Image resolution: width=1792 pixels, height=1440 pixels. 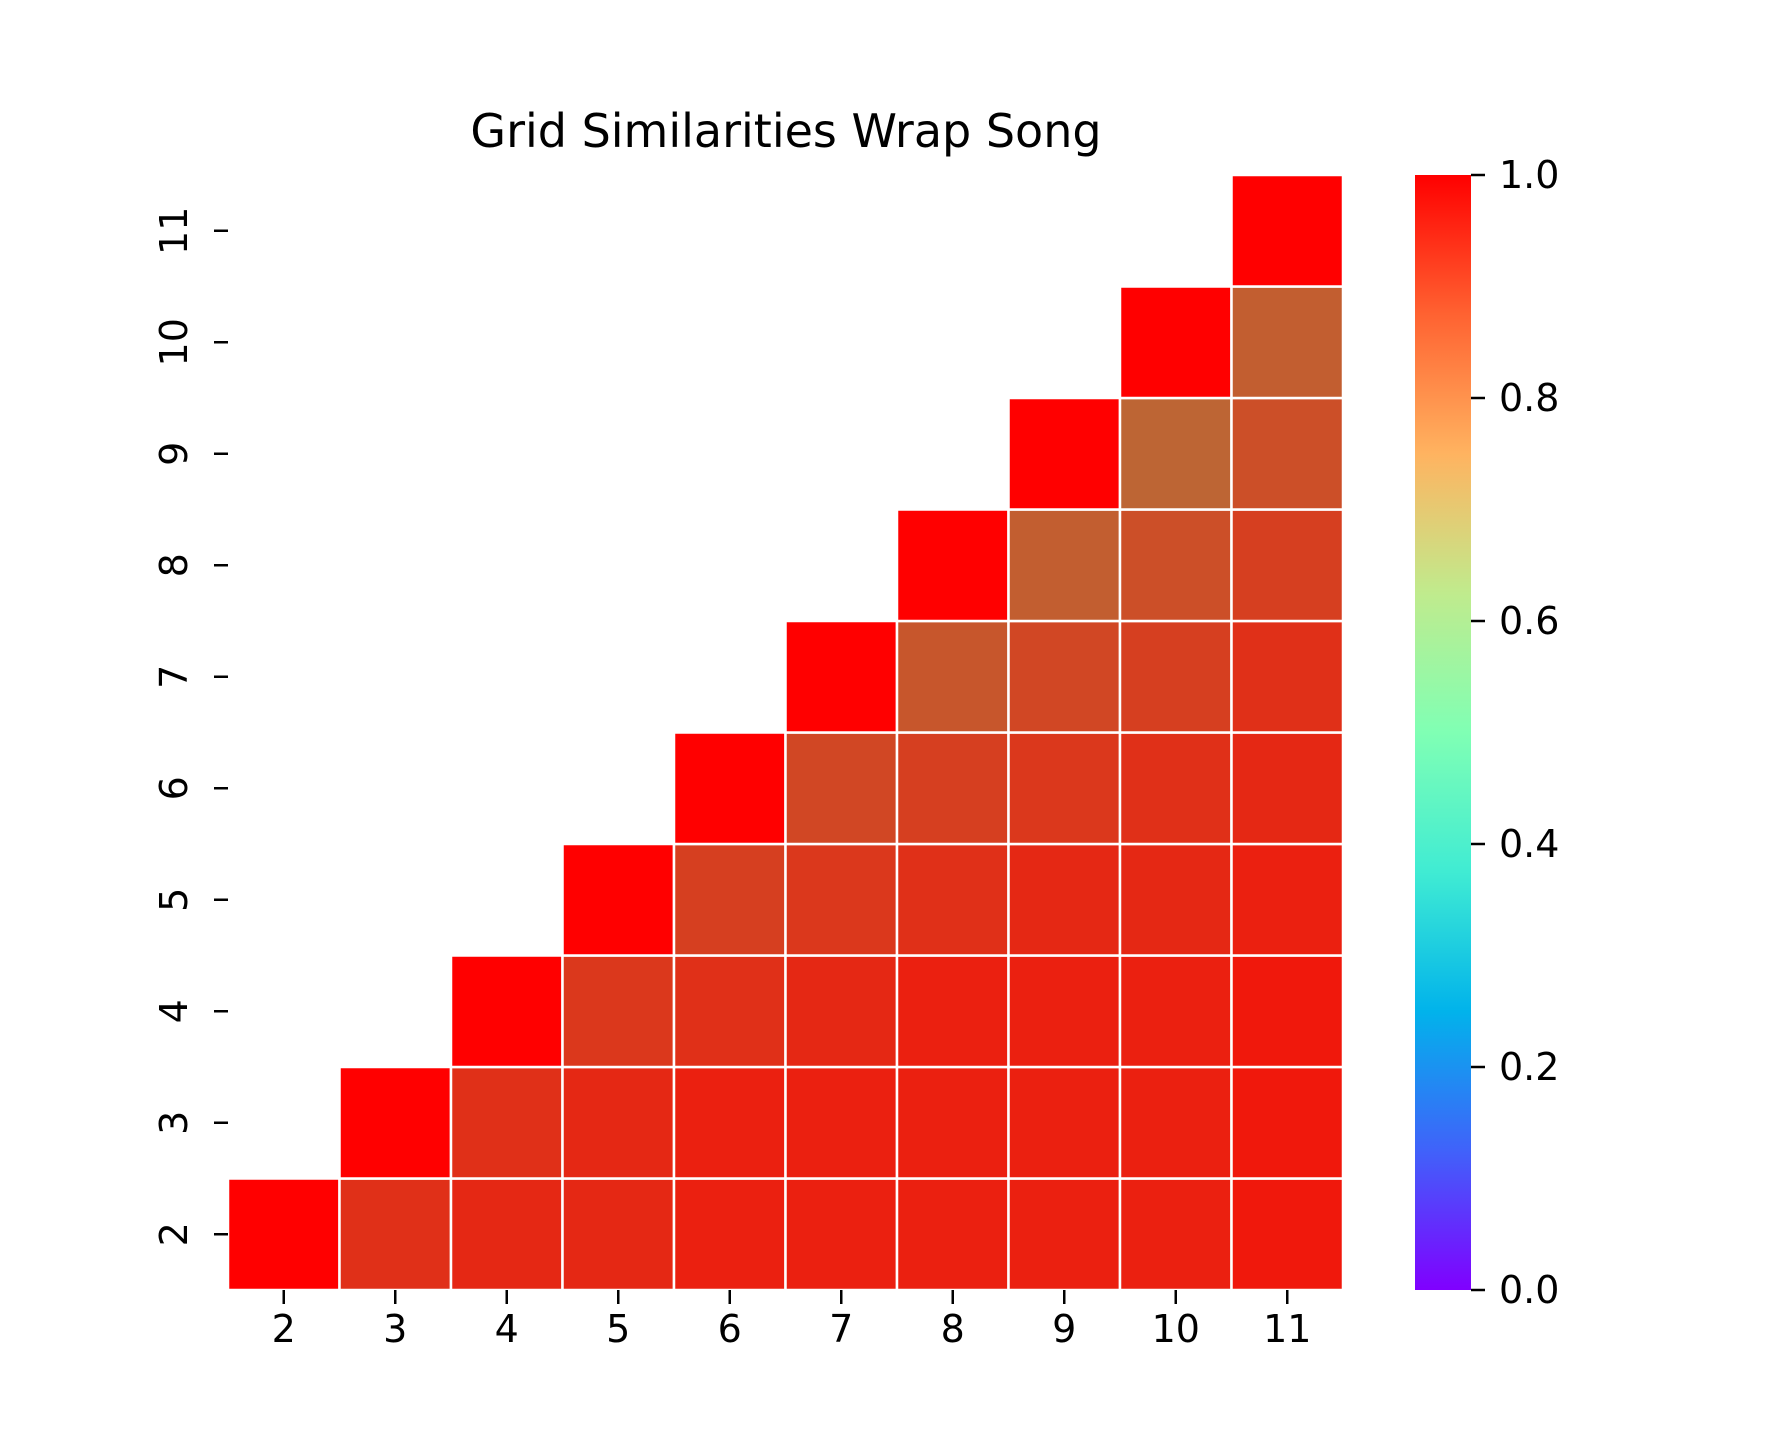 What do you see at coordinates (1529, 175) in the screenshot?
I see `colorbar-tick-label: 1.0` at bounding box center [1529, 175].